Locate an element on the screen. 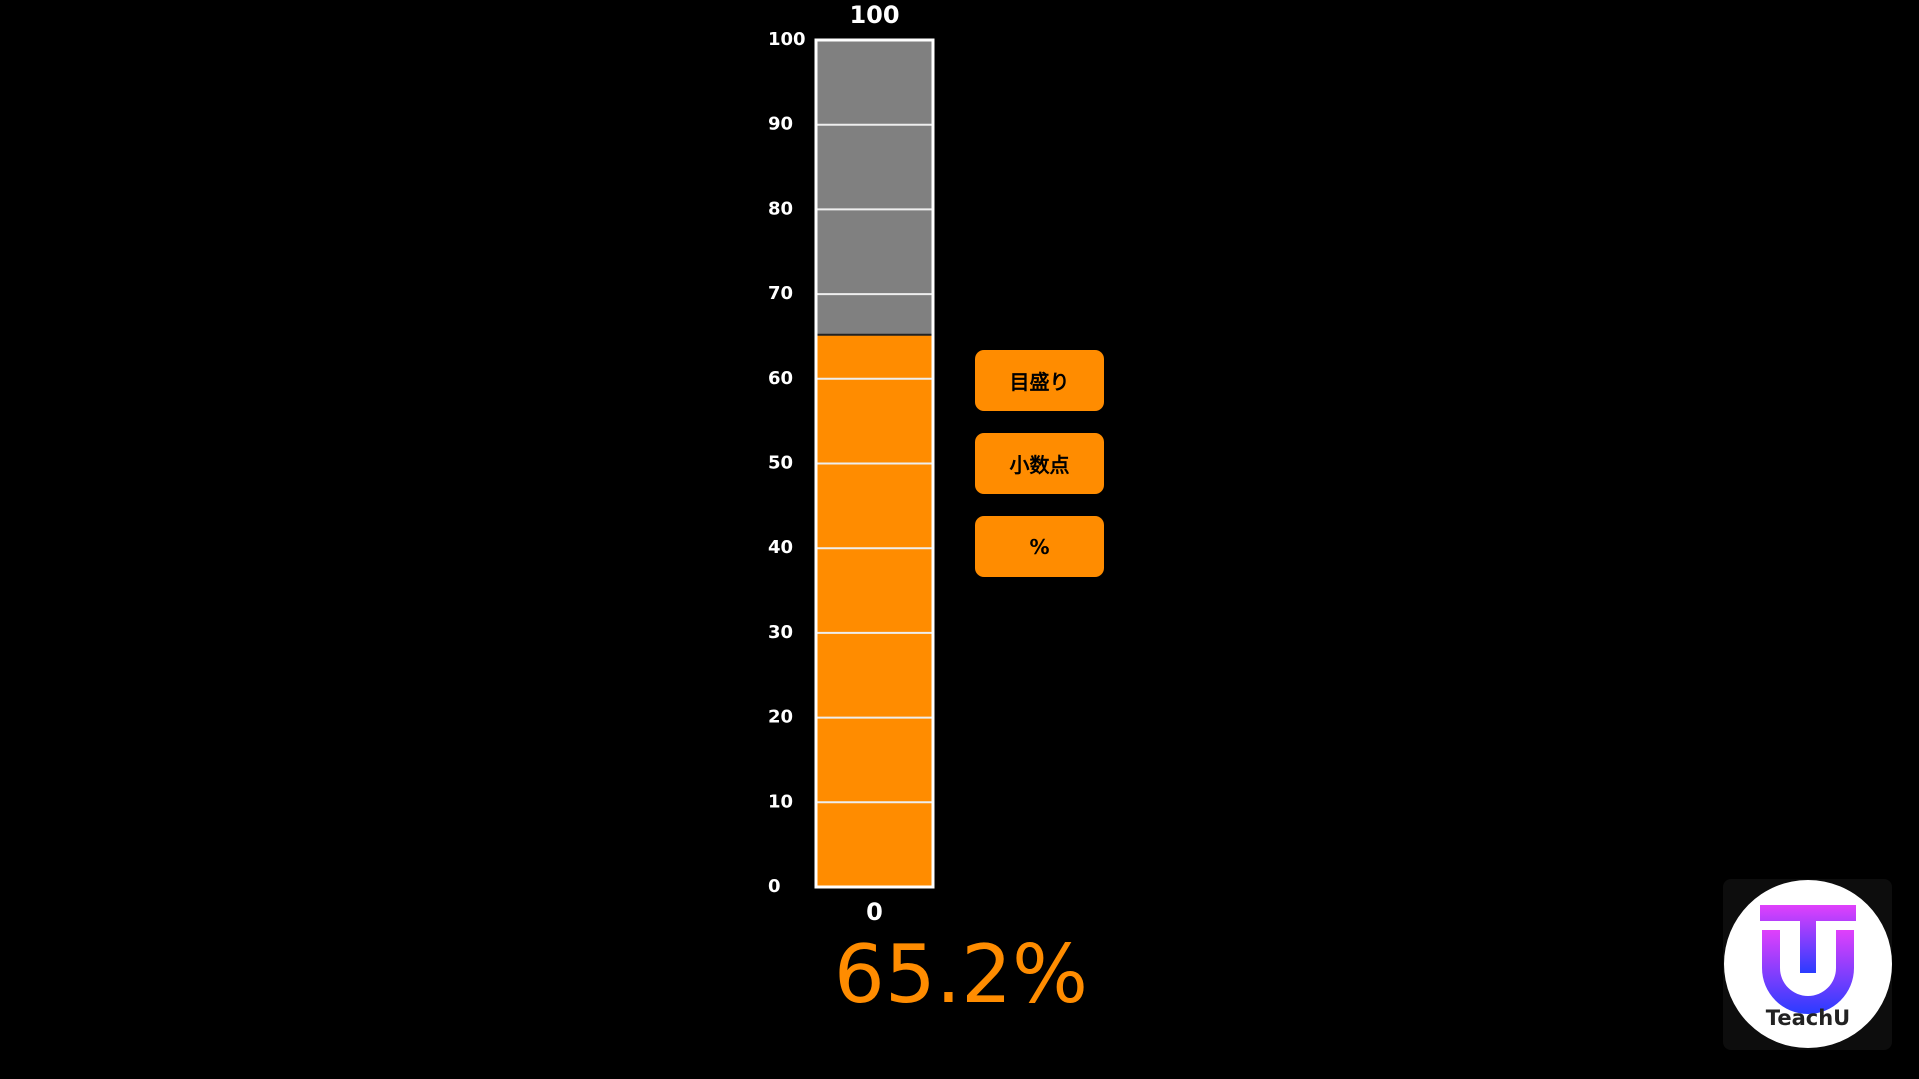  tick-label: 50 is located at coordinates (780, 463).